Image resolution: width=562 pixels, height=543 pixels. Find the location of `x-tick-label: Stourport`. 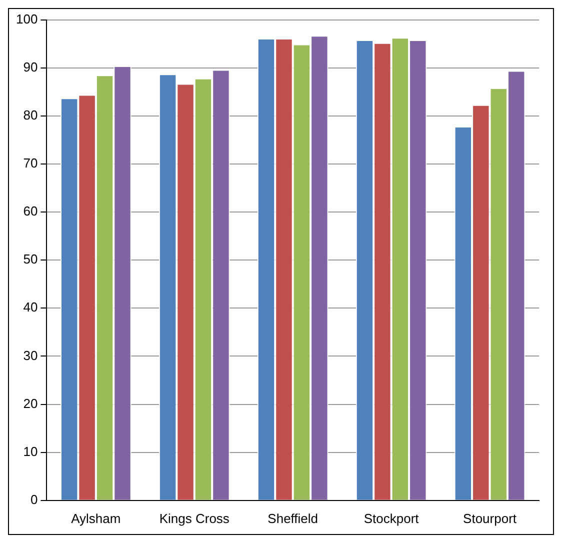

x-tick-label: Stourport is located at coordinates (490, 518).